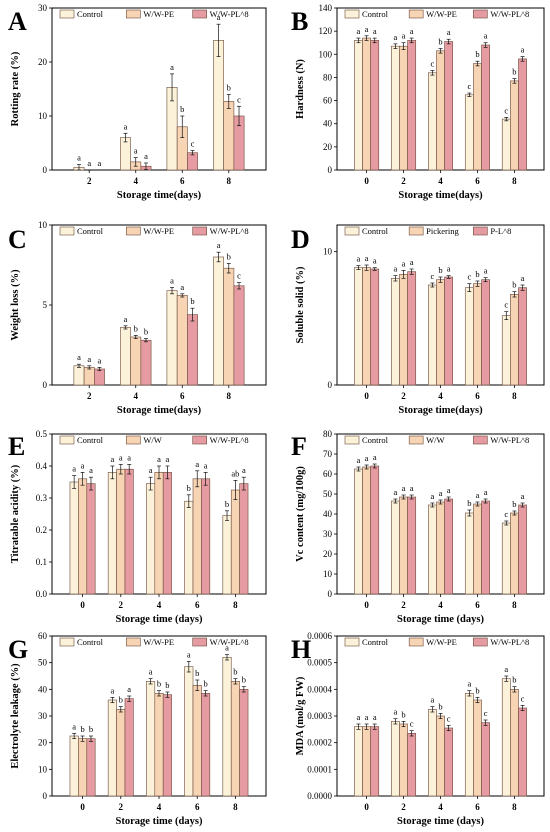 The image size is (550, 832). What do you see at coordinates (15, 88) in the screenshot?
I see `y-axis-title: Rotting rate (%)` at bounding box center [15, 88].